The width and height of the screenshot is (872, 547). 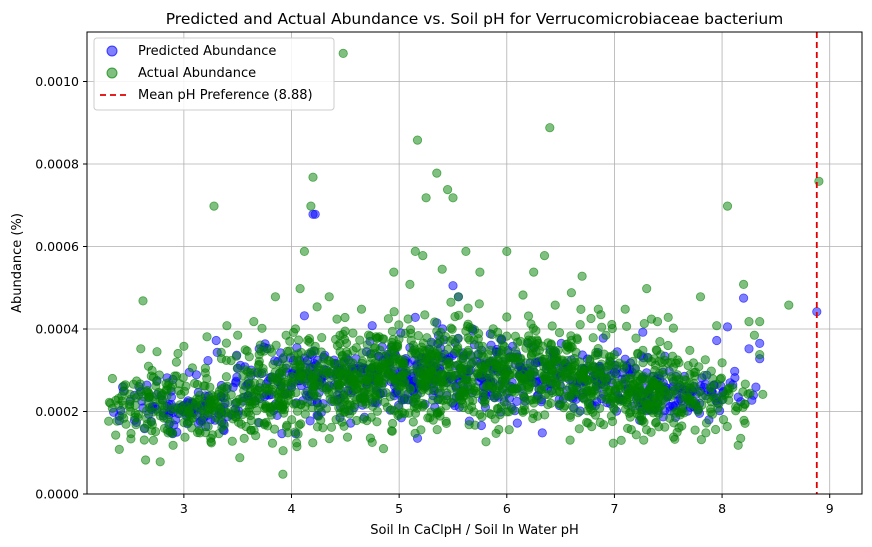 I want to click on x-tick-label: 7, so click(x=614, y=508).